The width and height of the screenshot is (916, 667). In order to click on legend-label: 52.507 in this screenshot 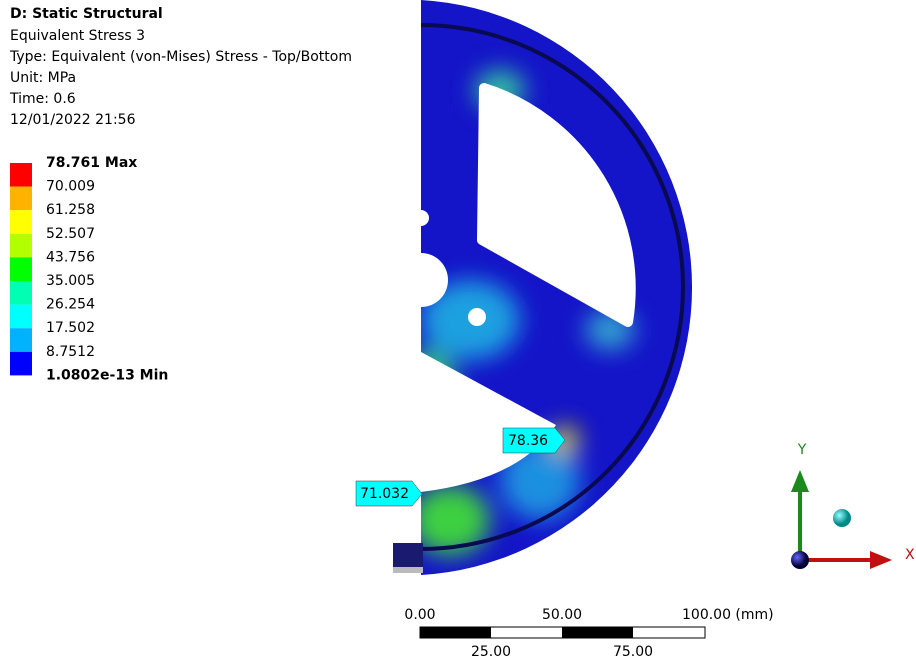, I will do `click(70, 234)`.